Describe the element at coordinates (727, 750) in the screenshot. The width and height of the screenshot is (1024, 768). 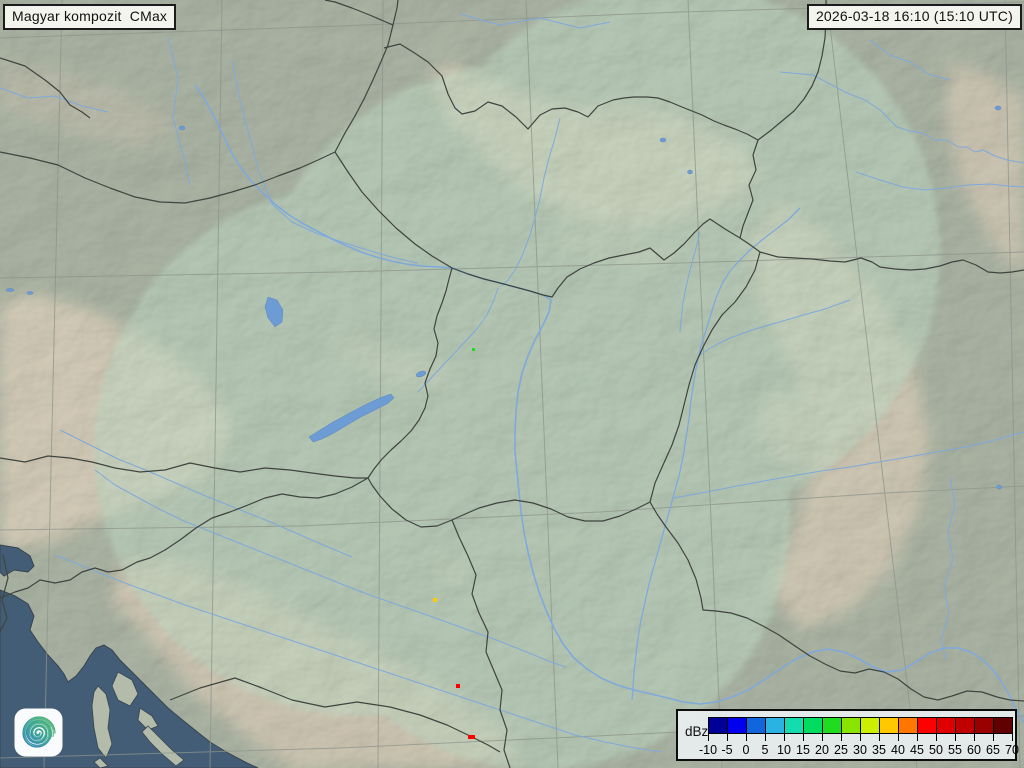
I see `legend-tick-label: -5` at that location.